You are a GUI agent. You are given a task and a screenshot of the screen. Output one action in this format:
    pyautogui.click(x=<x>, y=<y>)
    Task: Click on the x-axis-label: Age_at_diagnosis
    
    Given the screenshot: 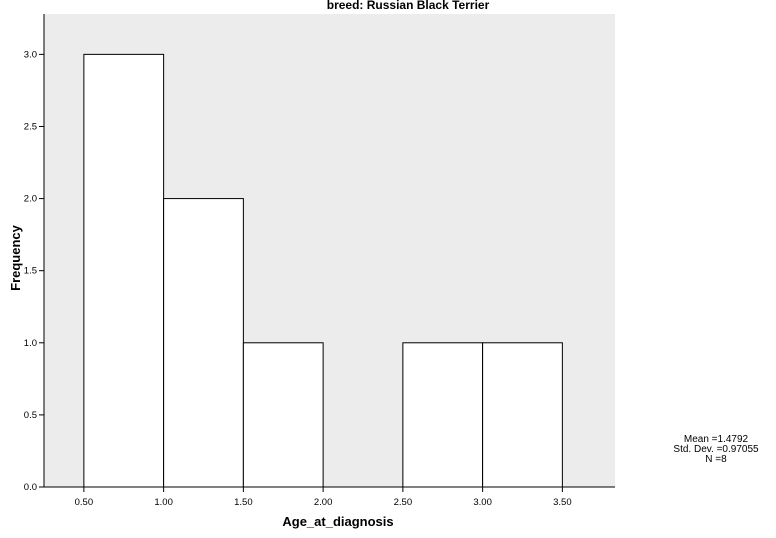 What is the action you would take?
    pyautogui.click(x=337, y=521)
    